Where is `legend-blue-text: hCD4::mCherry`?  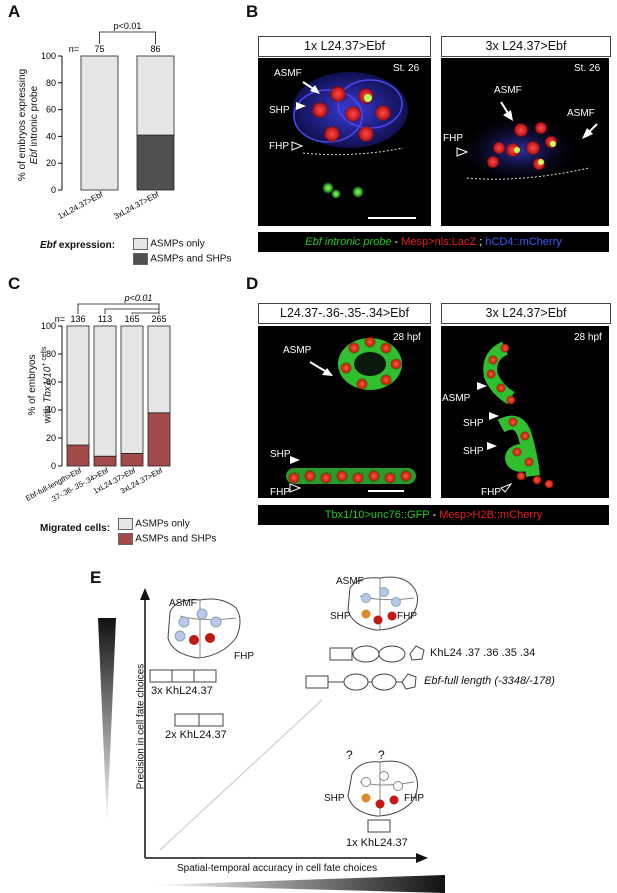 legend-blue-text: hCD4::mCherry is located at coordinates (523, 242).